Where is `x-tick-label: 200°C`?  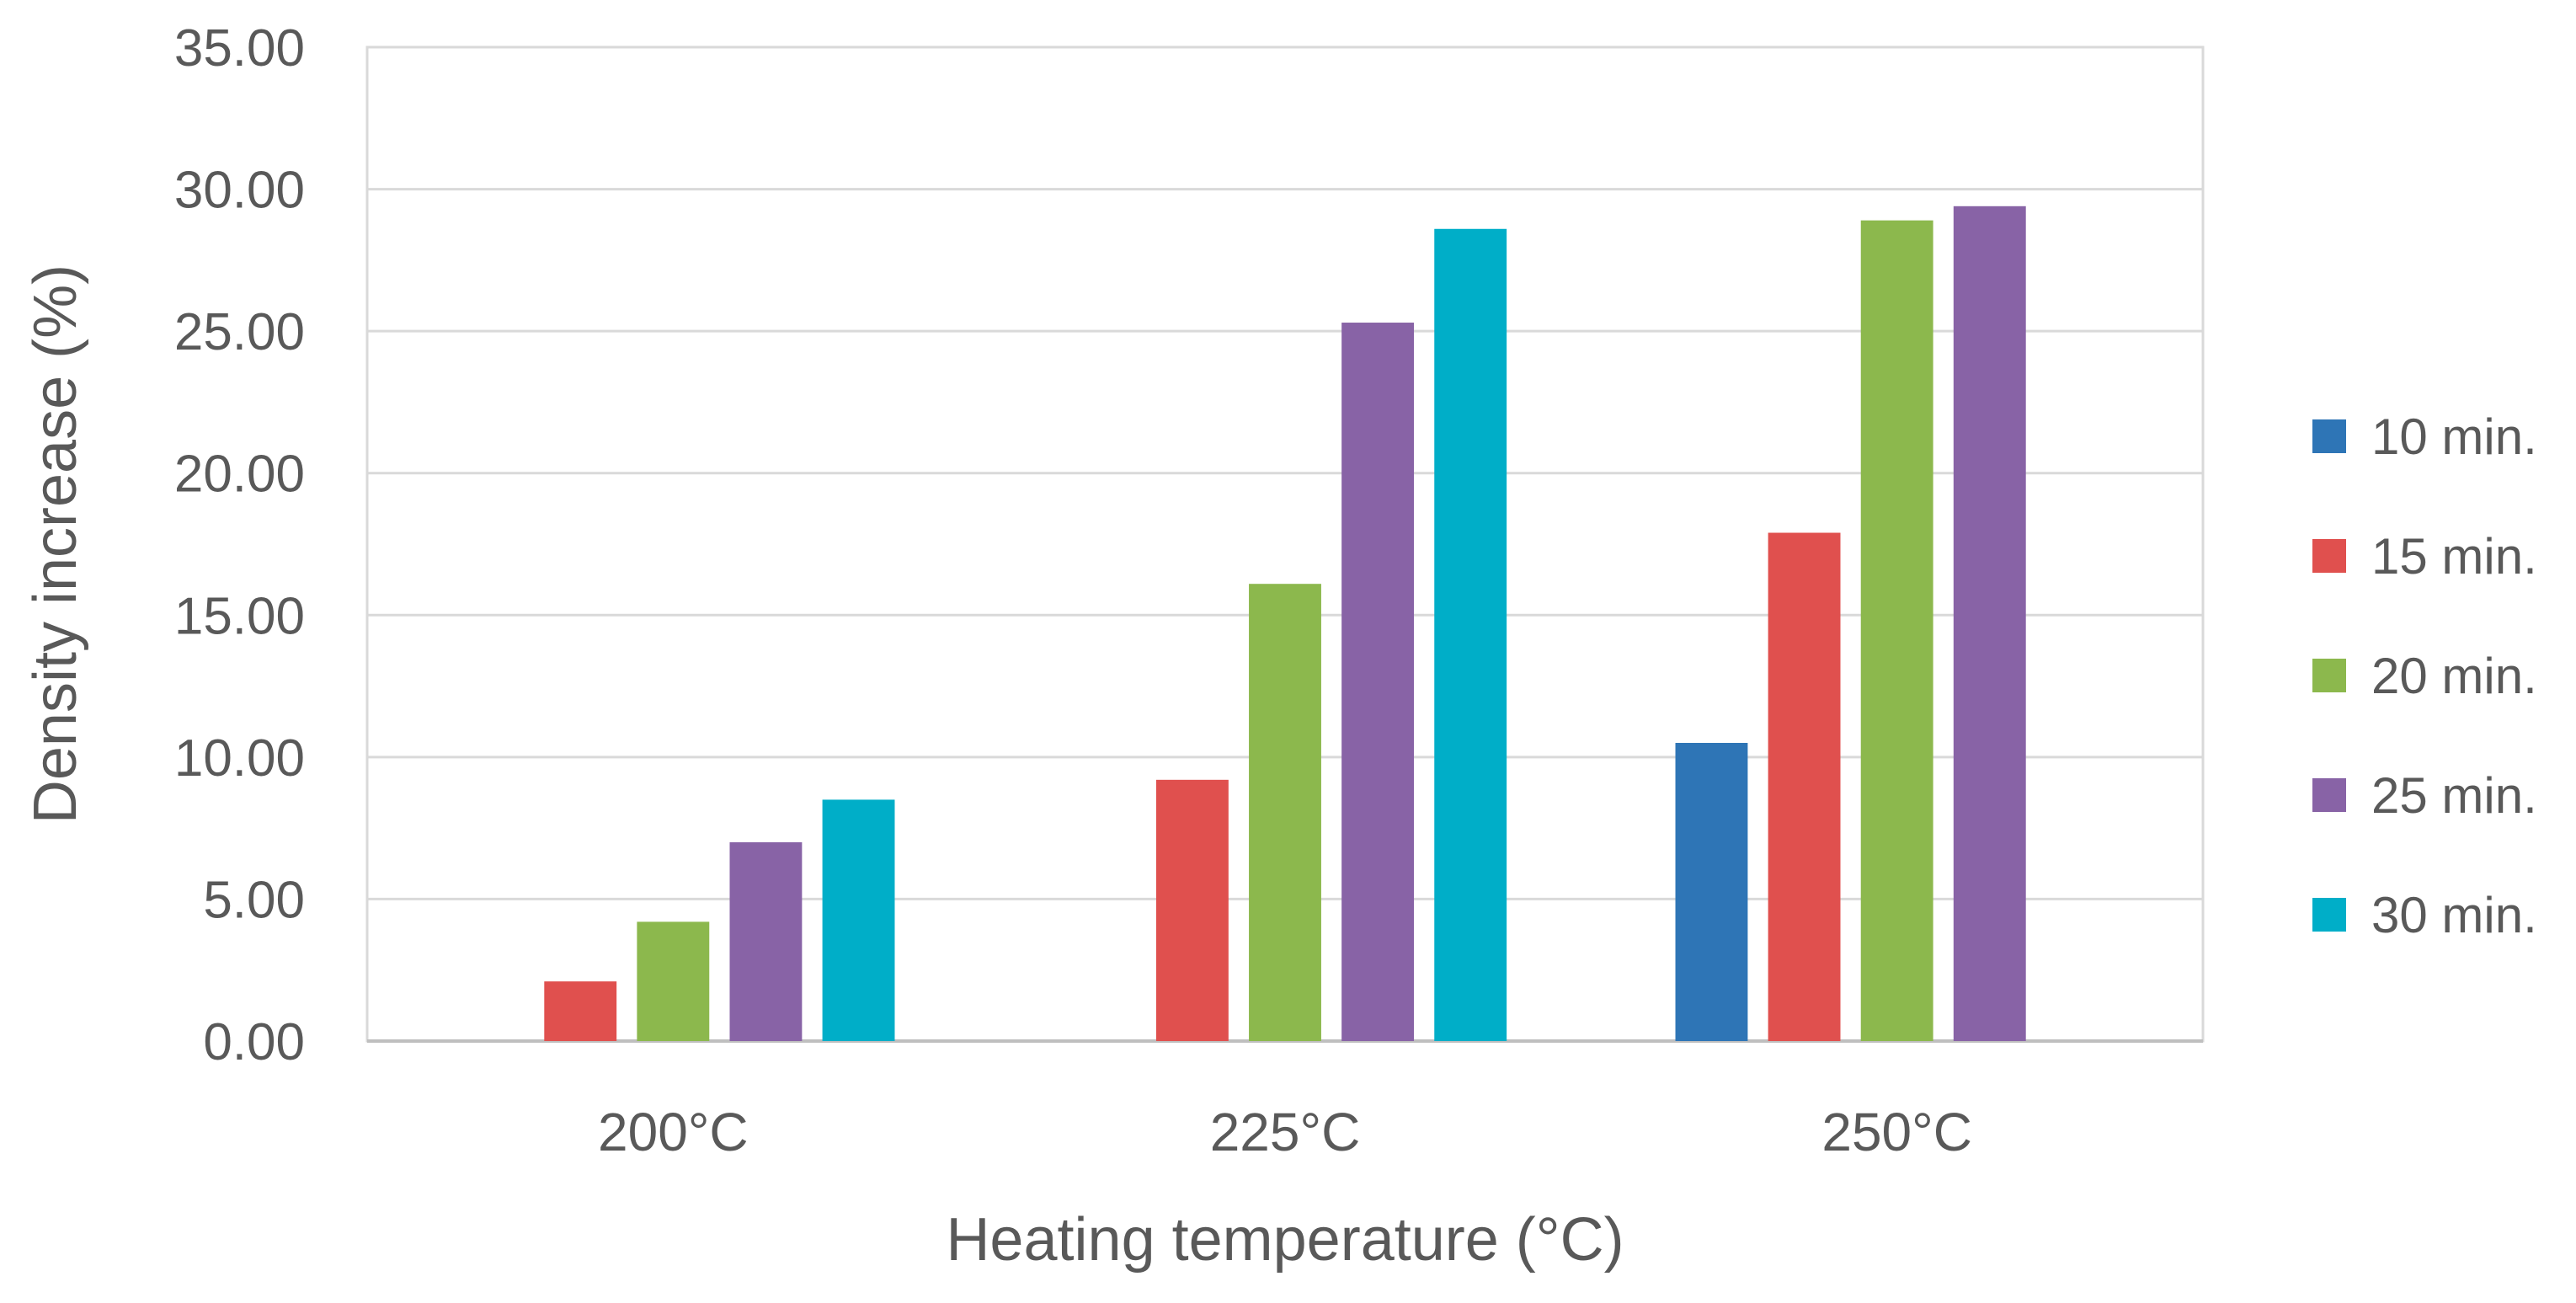
x-tick-label: 200°C is located at coordinates (673, 1132).